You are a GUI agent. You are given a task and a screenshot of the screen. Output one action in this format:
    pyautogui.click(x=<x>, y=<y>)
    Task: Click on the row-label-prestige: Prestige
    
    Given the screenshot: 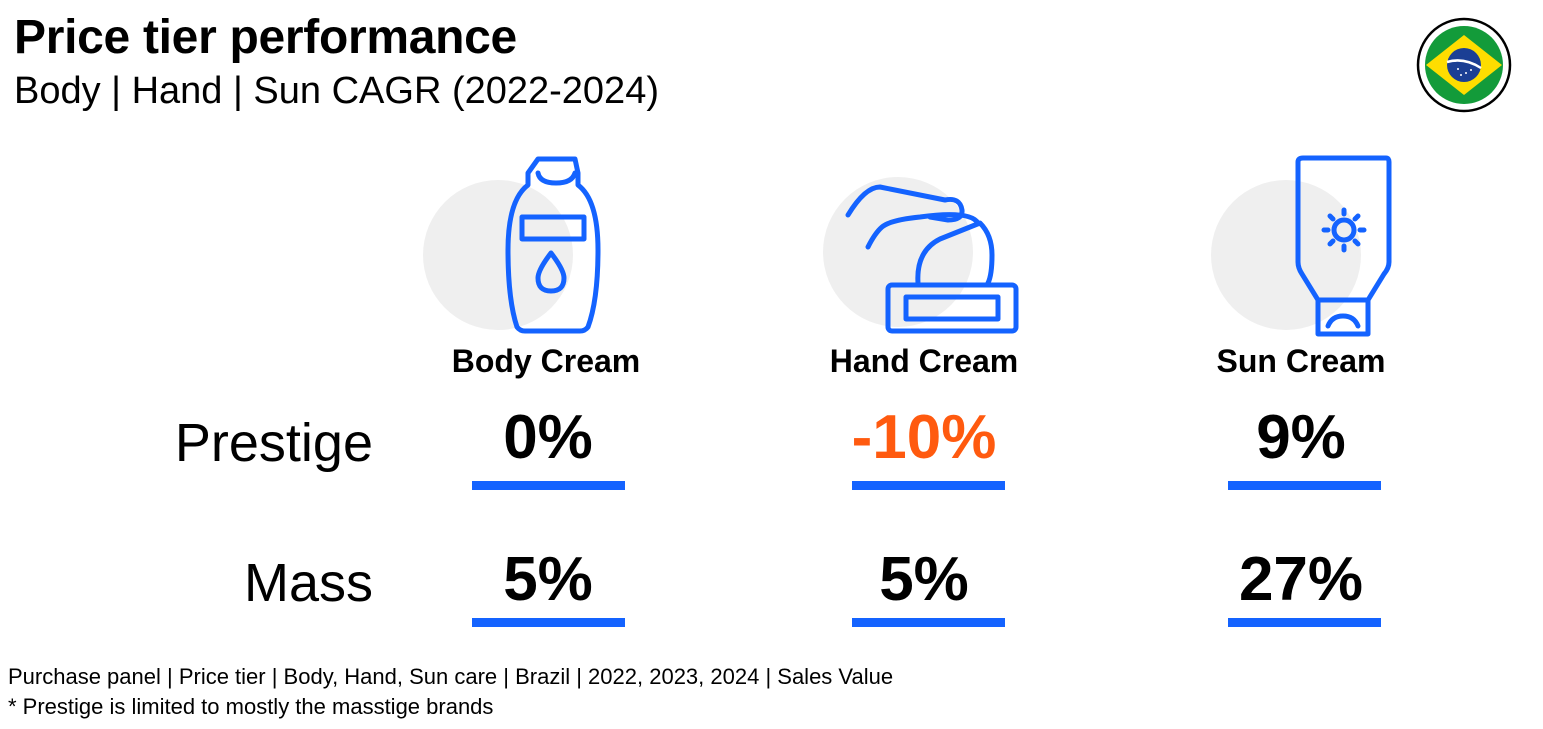 What is the action you would take?
    pyautogui.click(x=273, y=443)
    